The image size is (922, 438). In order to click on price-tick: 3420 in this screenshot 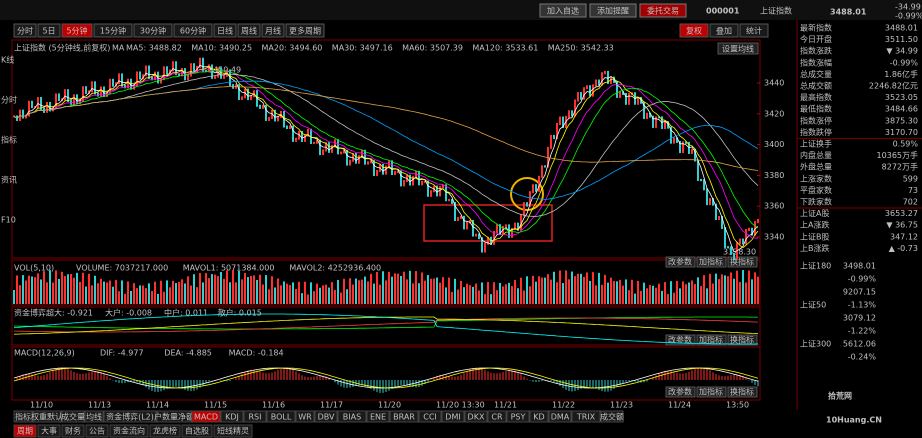, I will do `click(774, 113)`.